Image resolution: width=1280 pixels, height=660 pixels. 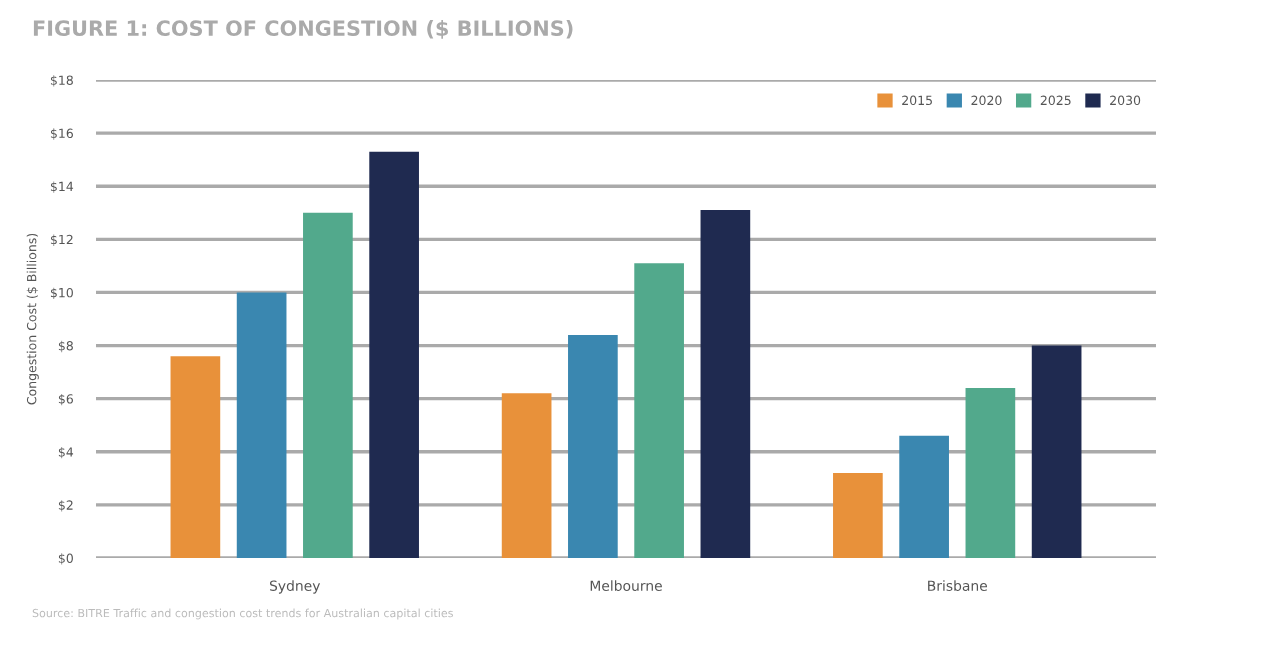 I want to click on chart-title: FIGURE 1: COST OF CONGESTION ($ BILLIONS), so click(x=303, y=29).